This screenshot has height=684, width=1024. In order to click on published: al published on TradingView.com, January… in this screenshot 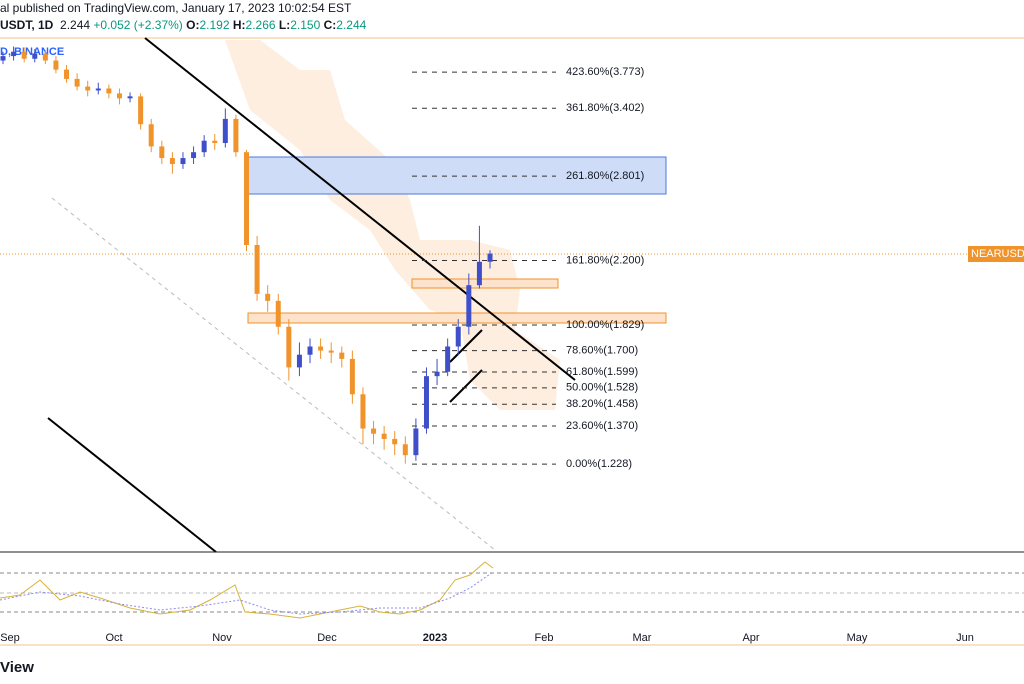, I will do `click(176, 8)`.